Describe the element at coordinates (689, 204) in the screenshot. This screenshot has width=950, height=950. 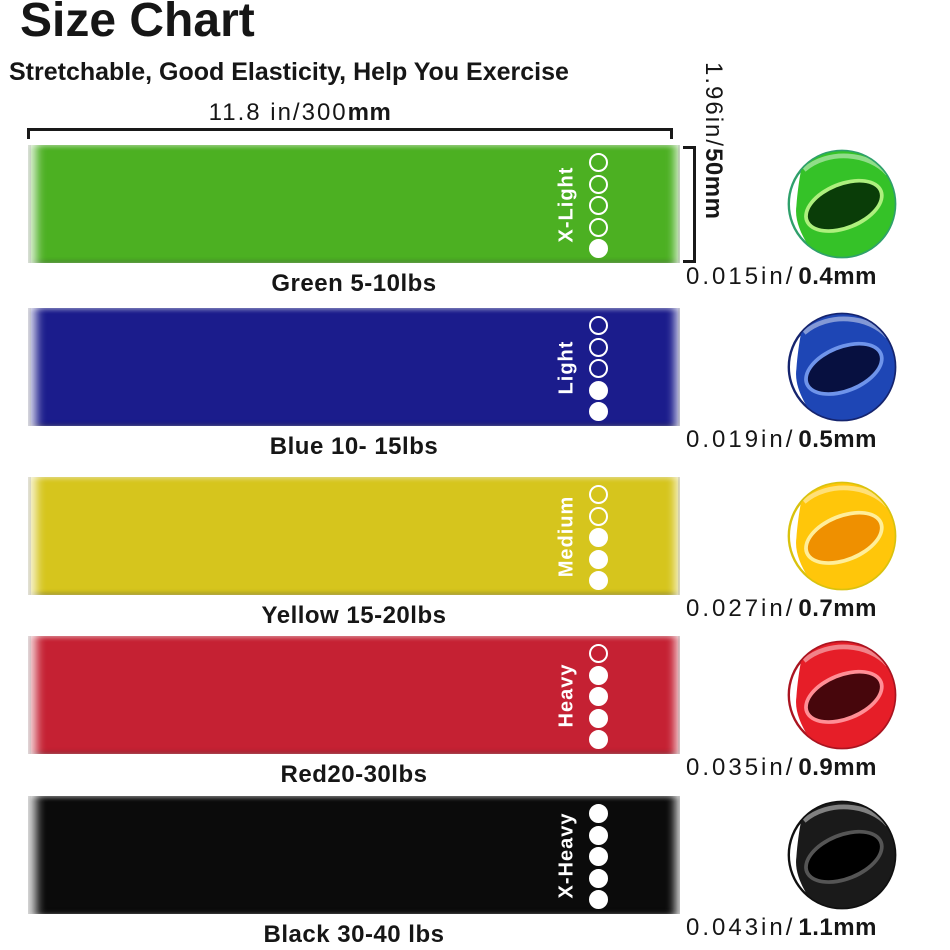
I see `height-dimension-bracket` at that location.